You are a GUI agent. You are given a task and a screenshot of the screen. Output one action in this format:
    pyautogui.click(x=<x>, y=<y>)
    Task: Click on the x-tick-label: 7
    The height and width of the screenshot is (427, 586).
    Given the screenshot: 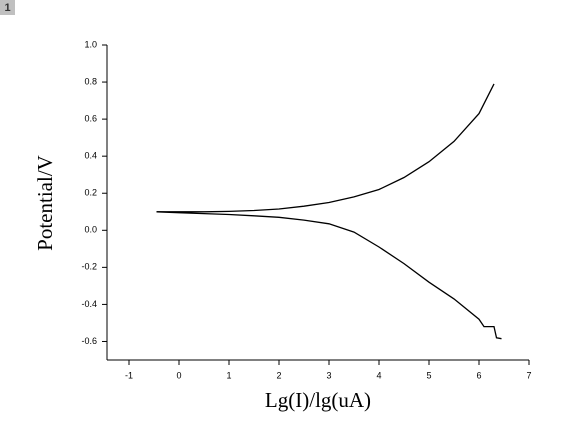 What is the action you would take?
    pyautogui.click(x=528, y=375)
    